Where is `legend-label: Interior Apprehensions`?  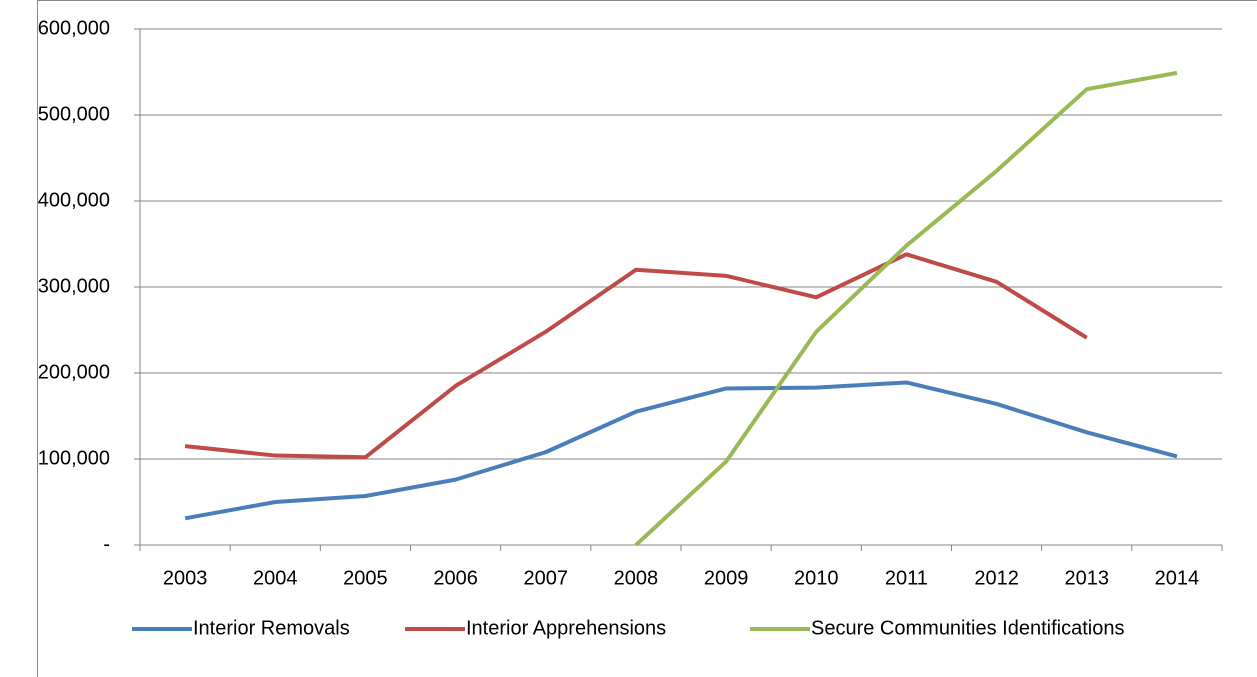 legend-label: Interior Apprehensions is located at coordinates (566, 628).